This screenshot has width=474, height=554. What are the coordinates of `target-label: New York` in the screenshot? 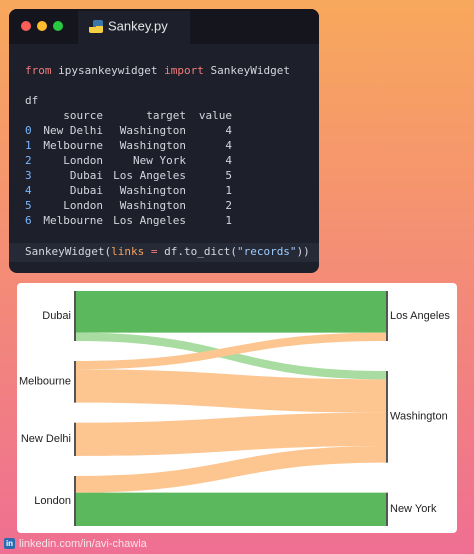 It's located at (413, 509).